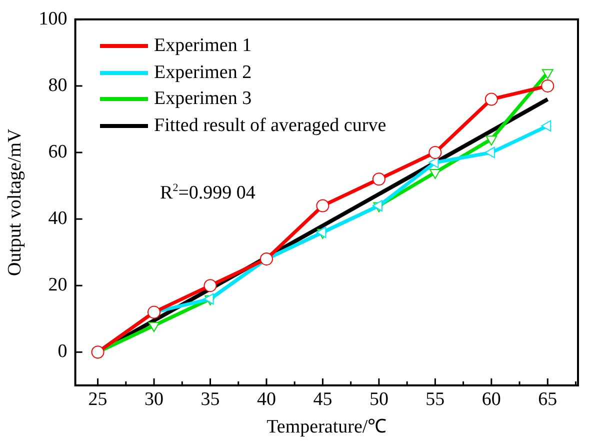 The height and width of the screenshot is (441, 590). Describe the element at coordinates (208, 193) in the screenshot. I see `annotation: R$^{2}$=0.999 04` at that location.